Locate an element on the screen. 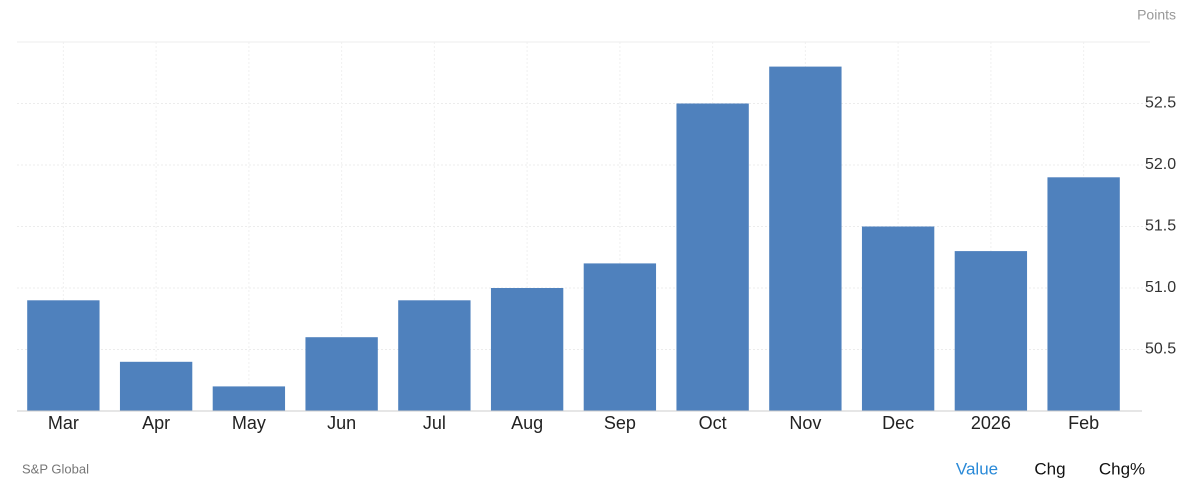 Image resolution: width=1193 pixels, height=493 pixels. value-button: Value is located at coordinates (977, 468).